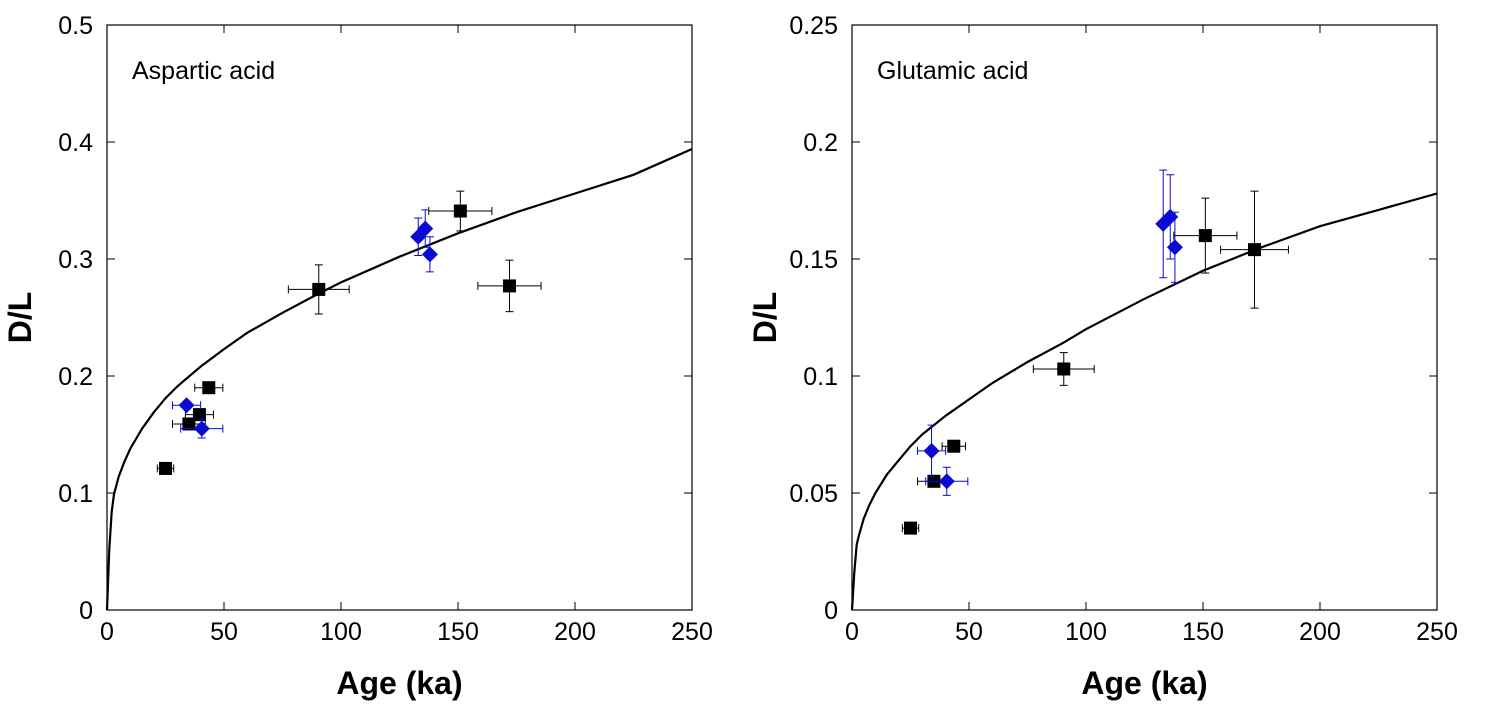 The image size is (1488, 707). What do you see at coordinates (813, 260) in the screenshot?
I see `y-tick-label: 0.15` at bounding box center [813, 260].